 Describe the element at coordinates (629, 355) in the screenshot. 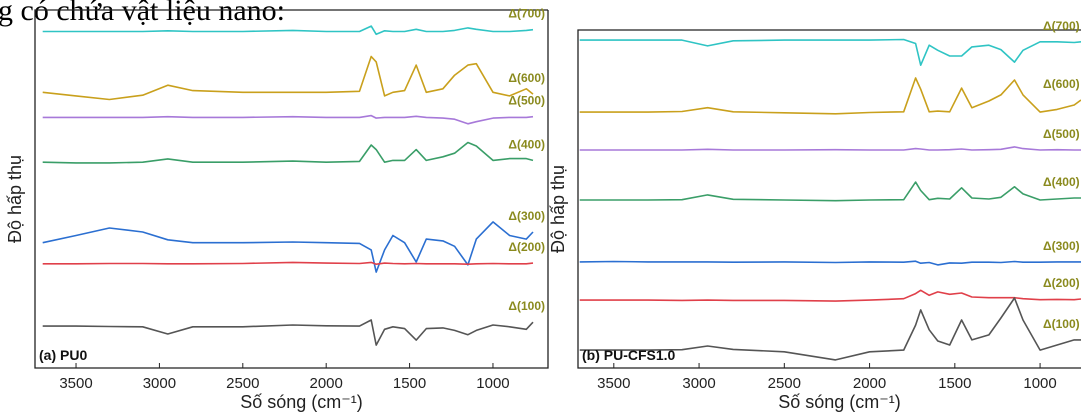

I see `panel-title: (b) PU-CFS1.0` at that location.